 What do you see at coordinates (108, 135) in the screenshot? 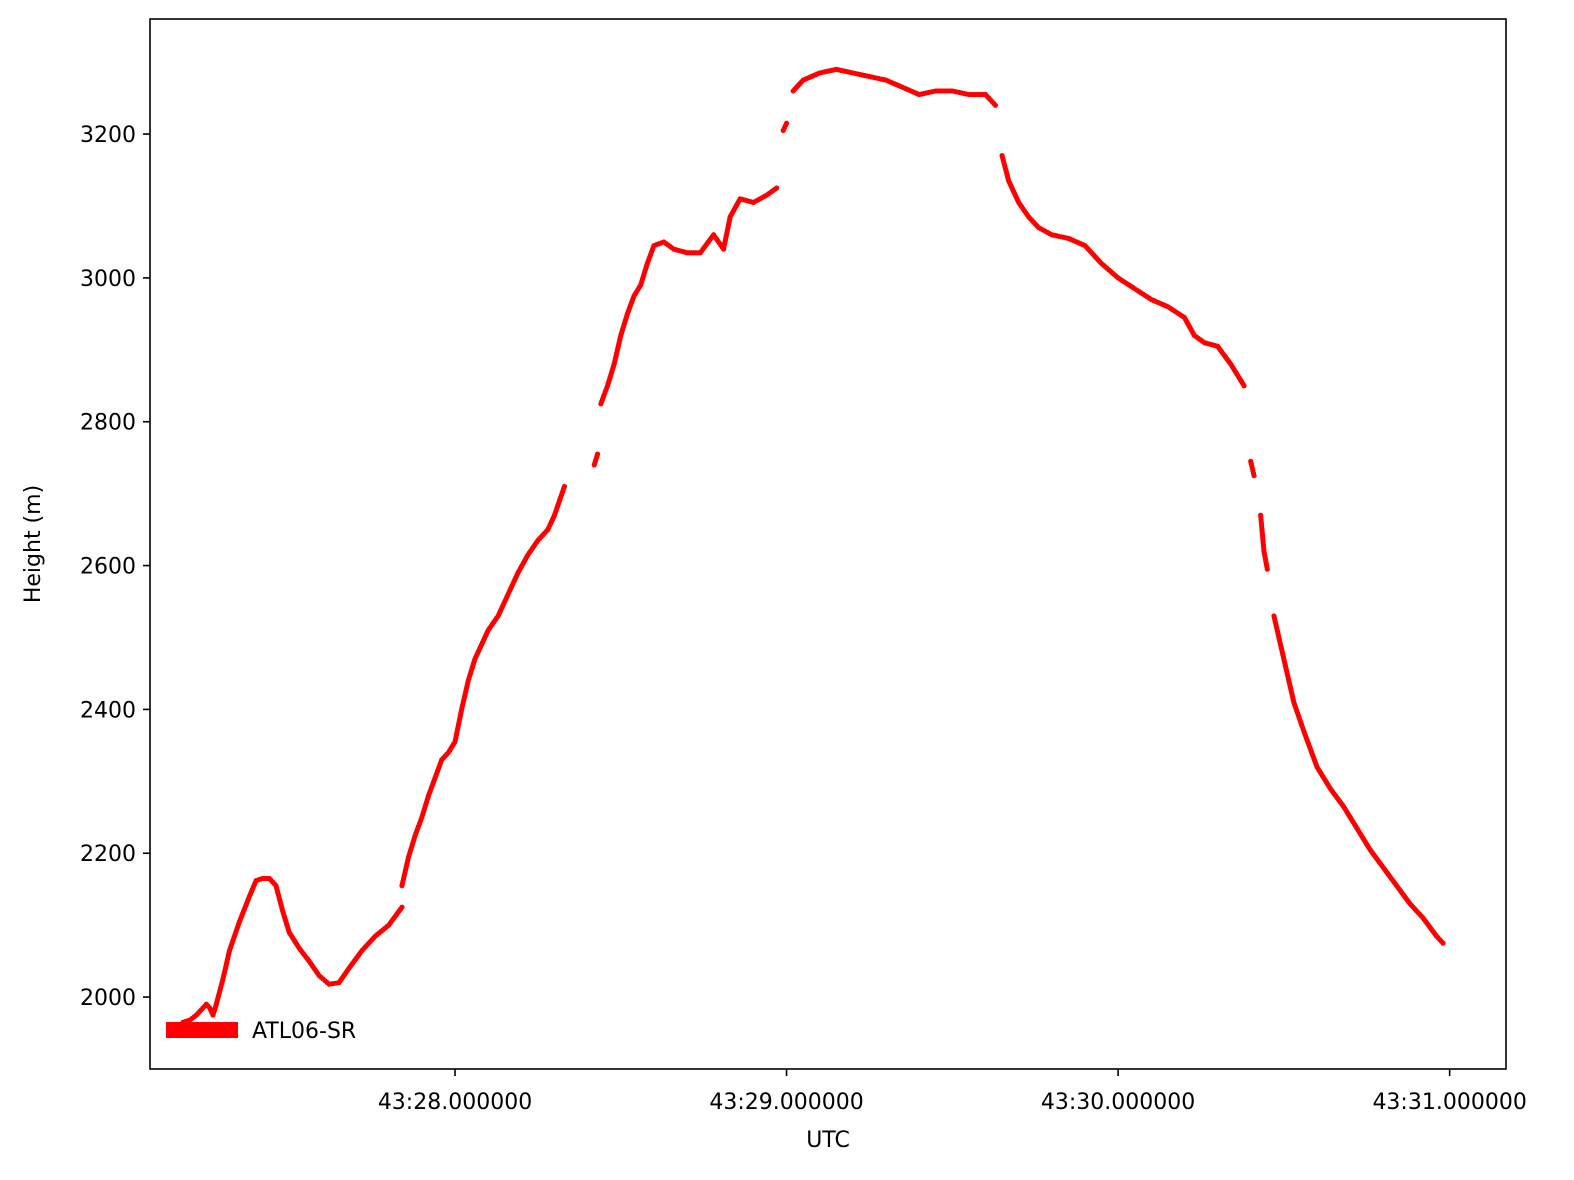
I see `y-tick-label: 3200` at bounding box center [108, 135].